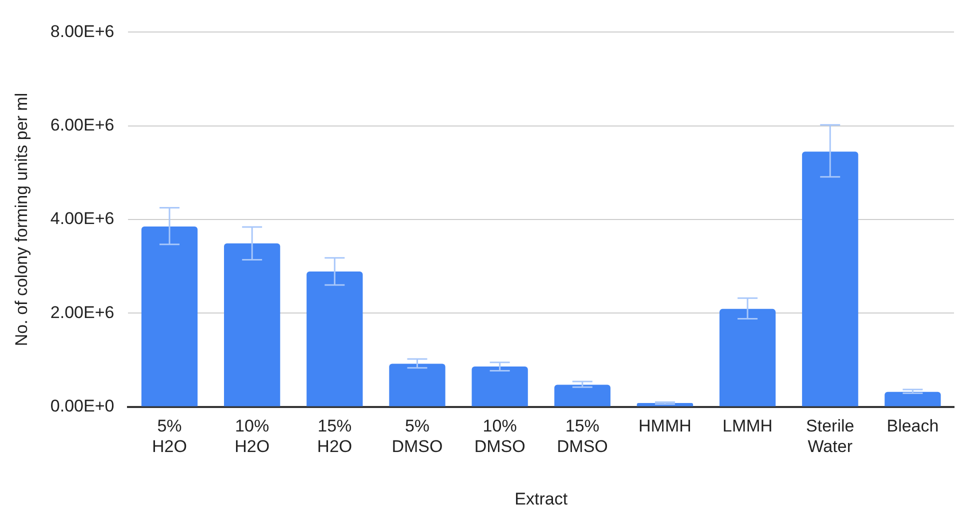 The height and width of the screenshot is (522, 972). I want to click on x-tick-label: Bleach, so click(912, 426).